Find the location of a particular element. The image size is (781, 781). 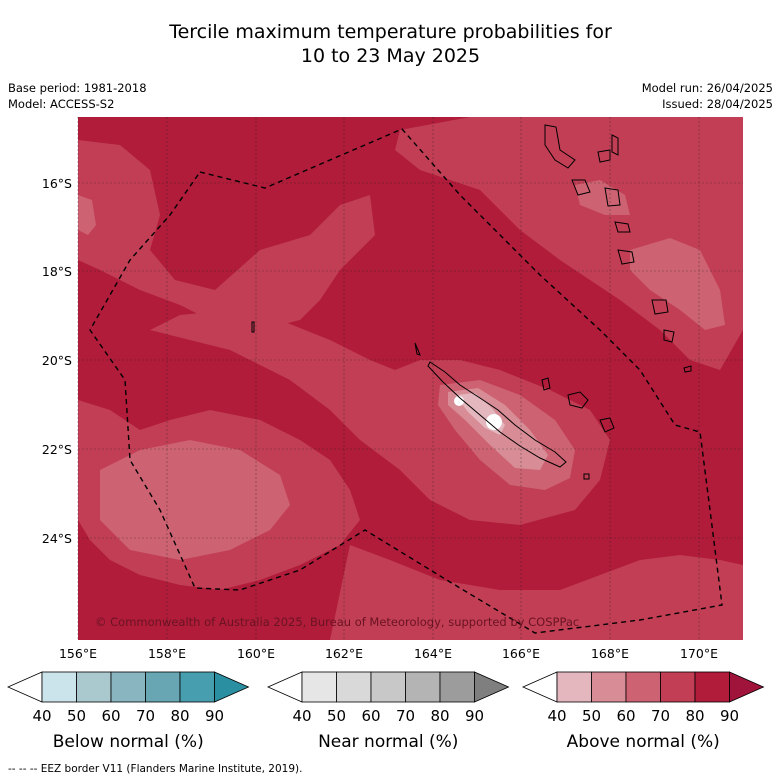

near-normal-colorbar-title: Near normal (%) is located at coordinates (388, 742).